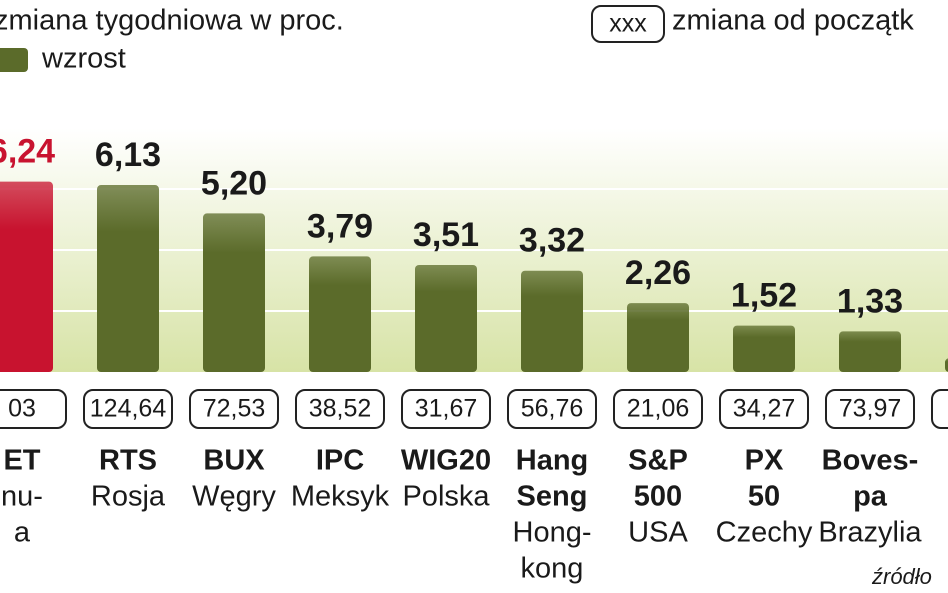 This screenshot has height=593, width=948. What do you see at coordinates (234, 497) in the screenshot?
I see `country-label: Węgry` at bounding box center [234, 497].